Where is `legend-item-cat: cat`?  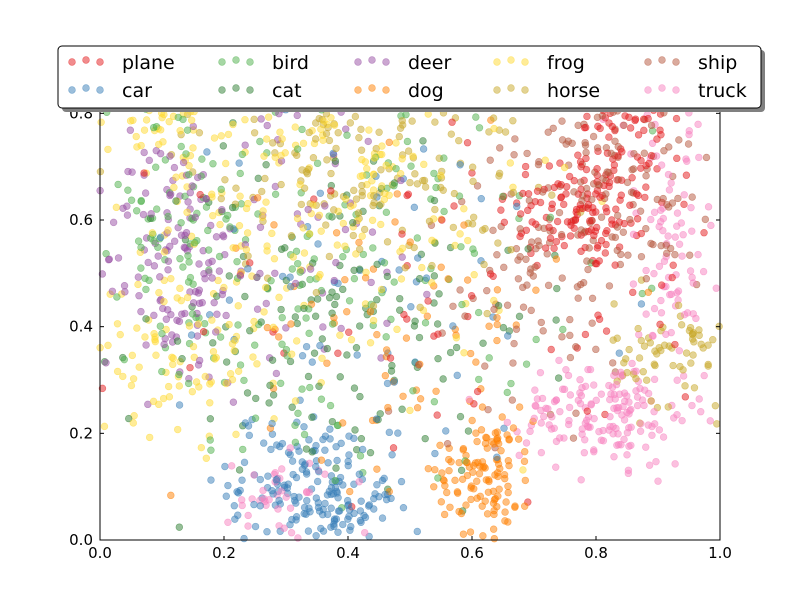 legend-item-cat: cat is located at coordinates (260, 91).